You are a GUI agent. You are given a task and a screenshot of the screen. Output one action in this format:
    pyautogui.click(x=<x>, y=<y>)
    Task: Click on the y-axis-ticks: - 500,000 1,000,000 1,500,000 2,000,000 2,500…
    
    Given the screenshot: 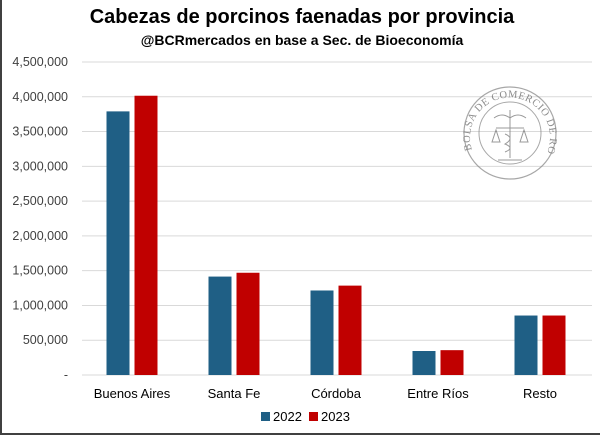 What is the action you would take?
    pyautogui.click(x=40, y=218)
    